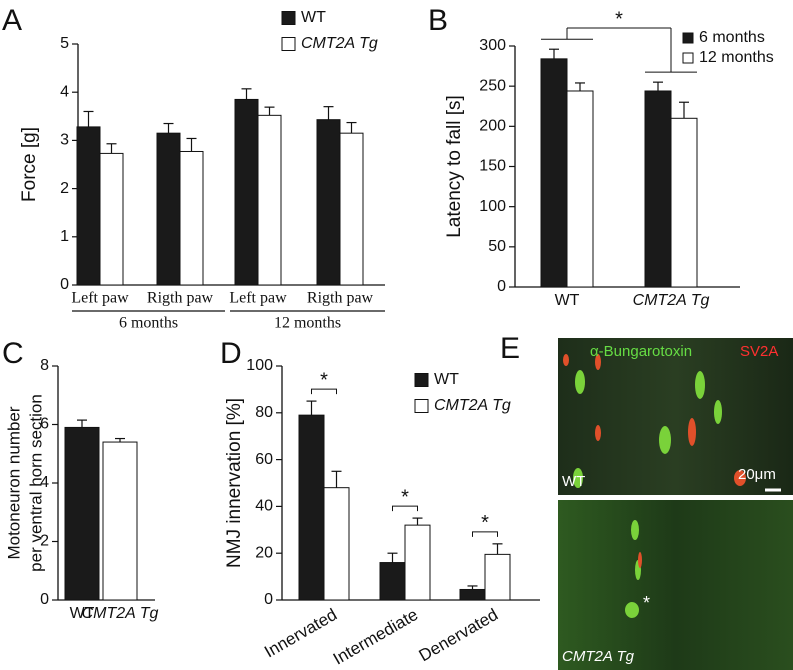  Describe the element at coordinates (510, 348) in the screenshot. I see `panel-letter: E` at that location.